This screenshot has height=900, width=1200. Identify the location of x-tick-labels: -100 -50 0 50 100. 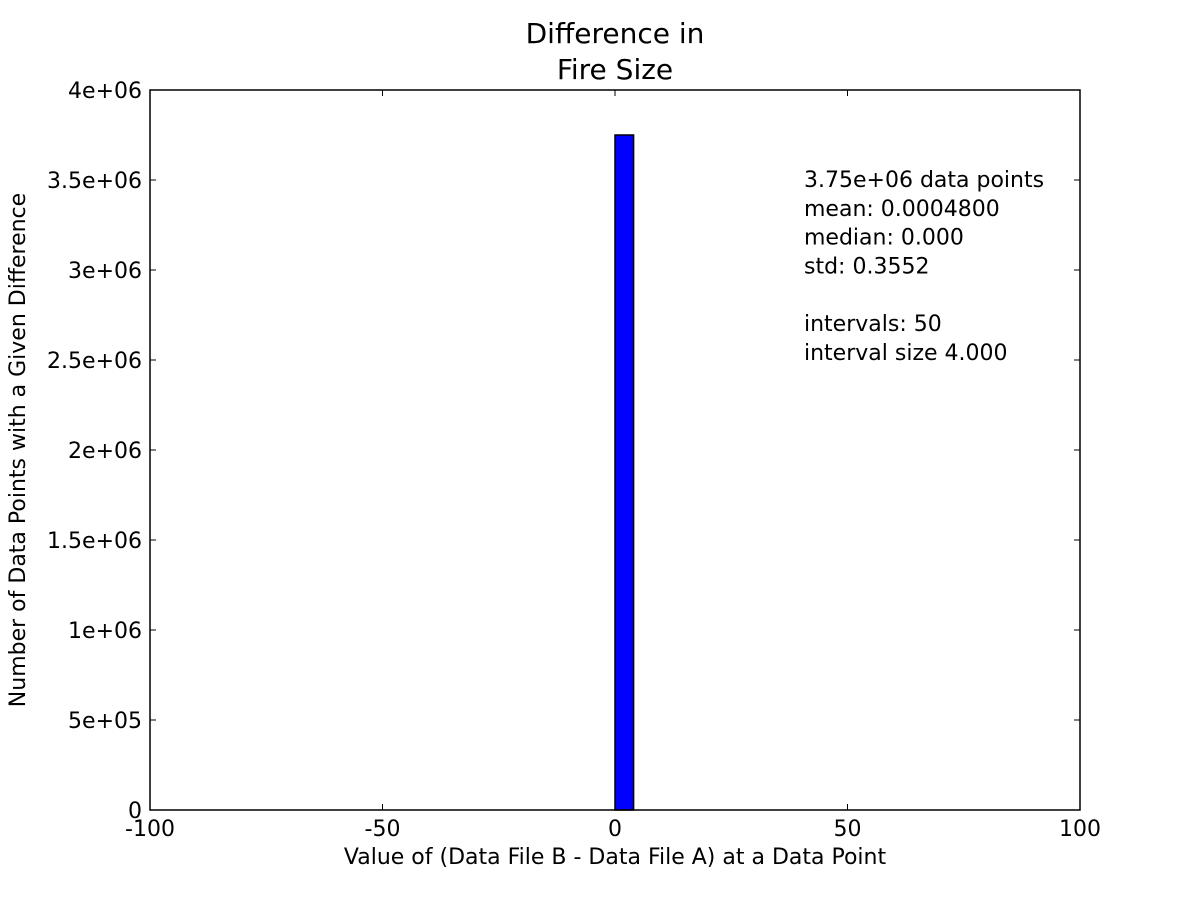
(613, 829).